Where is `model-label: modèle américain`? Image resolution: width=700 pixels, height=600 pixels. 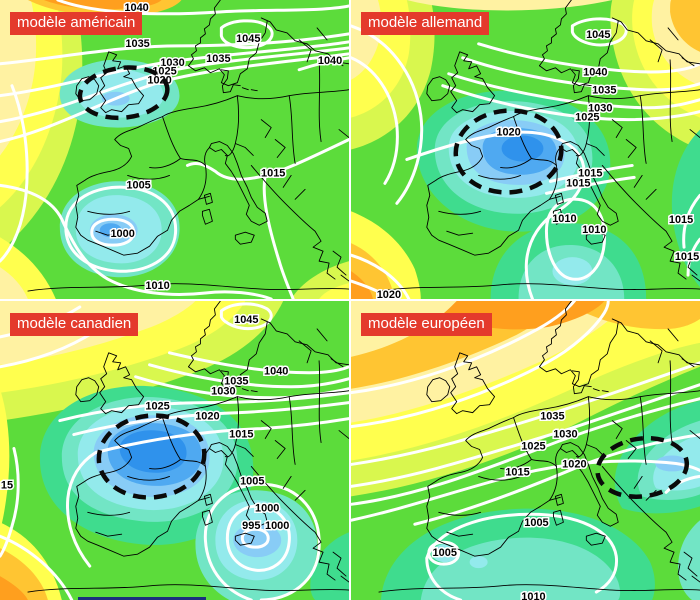
model-label: modèle américain is located at coordinates (76, 23).